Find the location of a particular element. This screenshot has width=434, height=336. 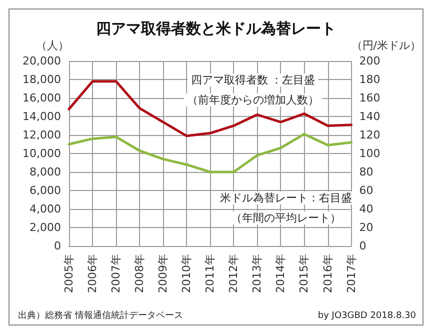

y-axis-title: （人） is located at coordinates (52, 45).